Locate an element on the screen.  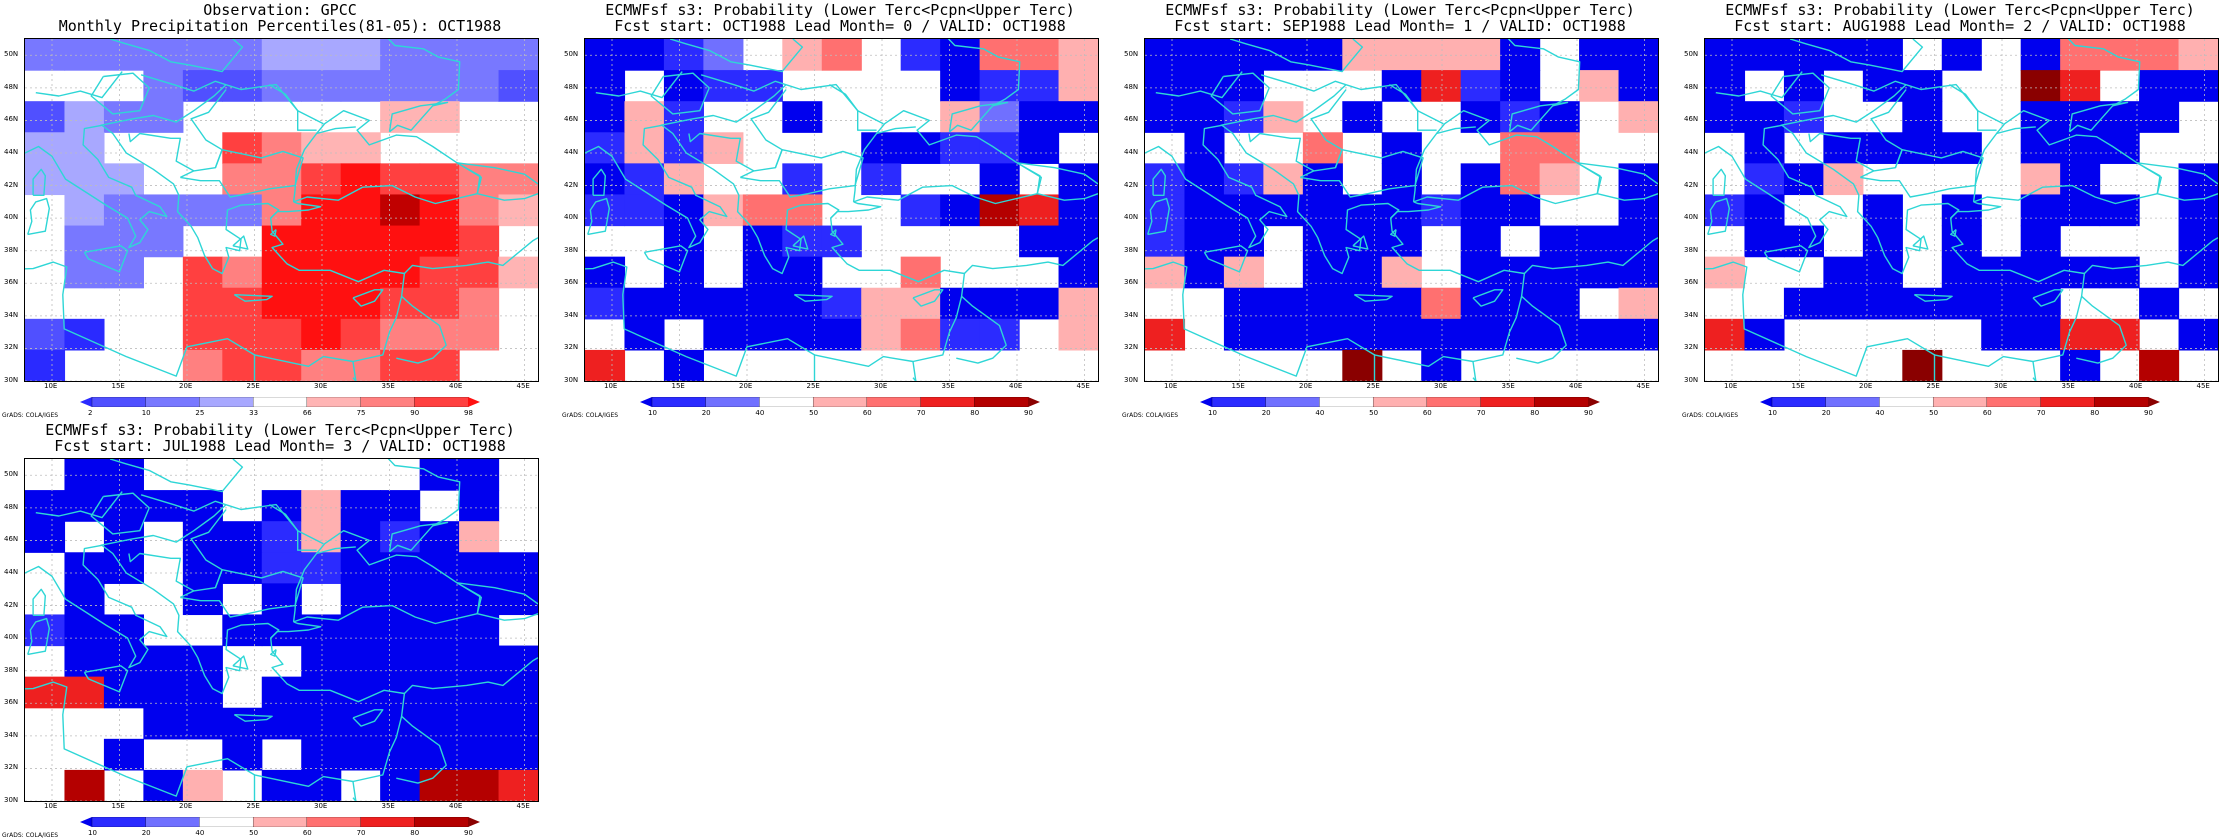
lon-label: 30E is located at coordinates (881, 386).